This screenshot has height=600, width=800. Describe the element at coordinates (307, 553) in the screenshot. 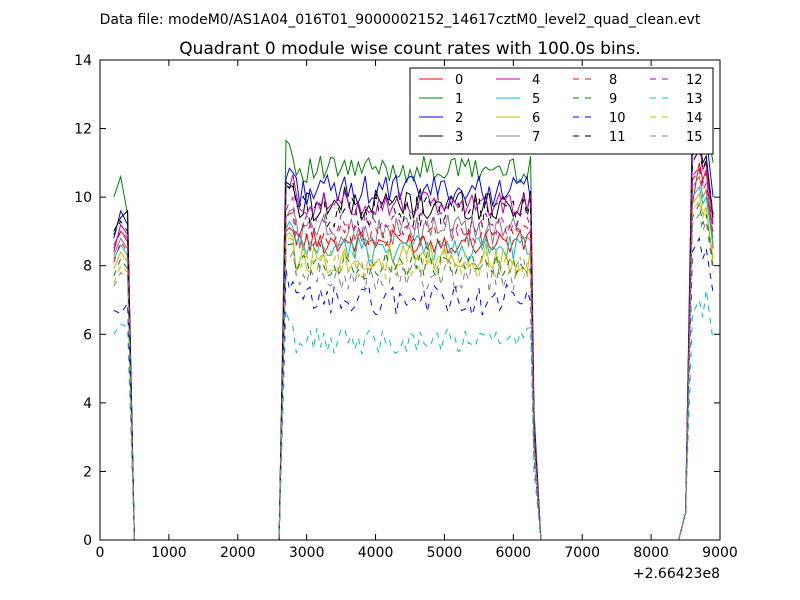

I see `x-tick-label: 3000` at that location.